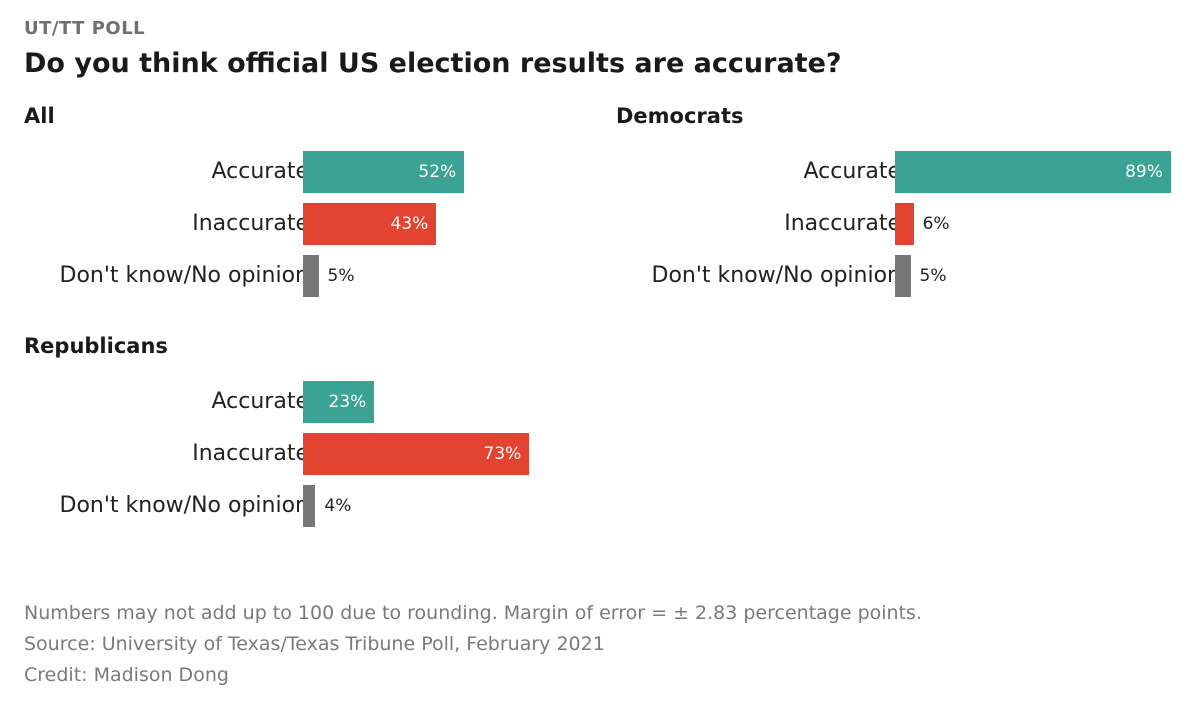  I want to click on chart-kicker: UT/TT POLL, so click(85, 28).